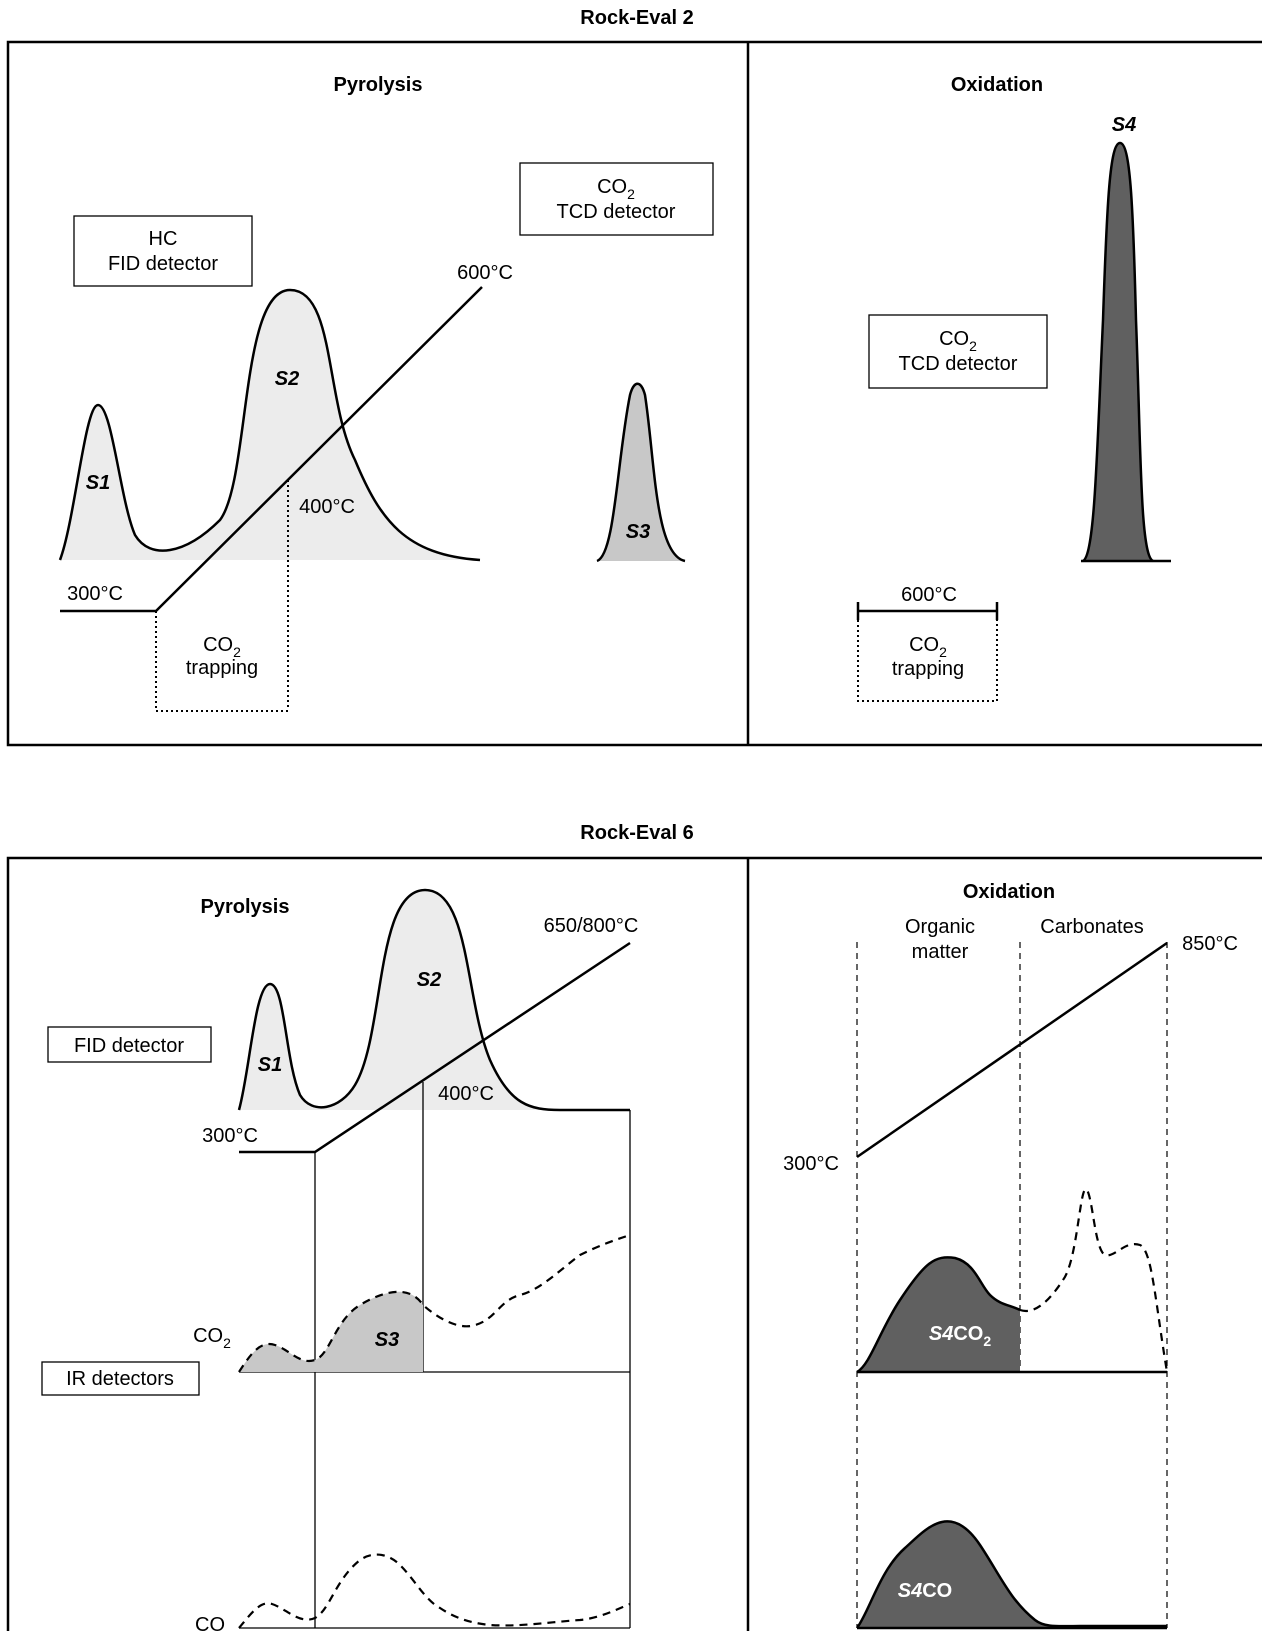 The image size is (1262, 1631). I want to click on re6-s4co2-trace, so click(938, 1315).